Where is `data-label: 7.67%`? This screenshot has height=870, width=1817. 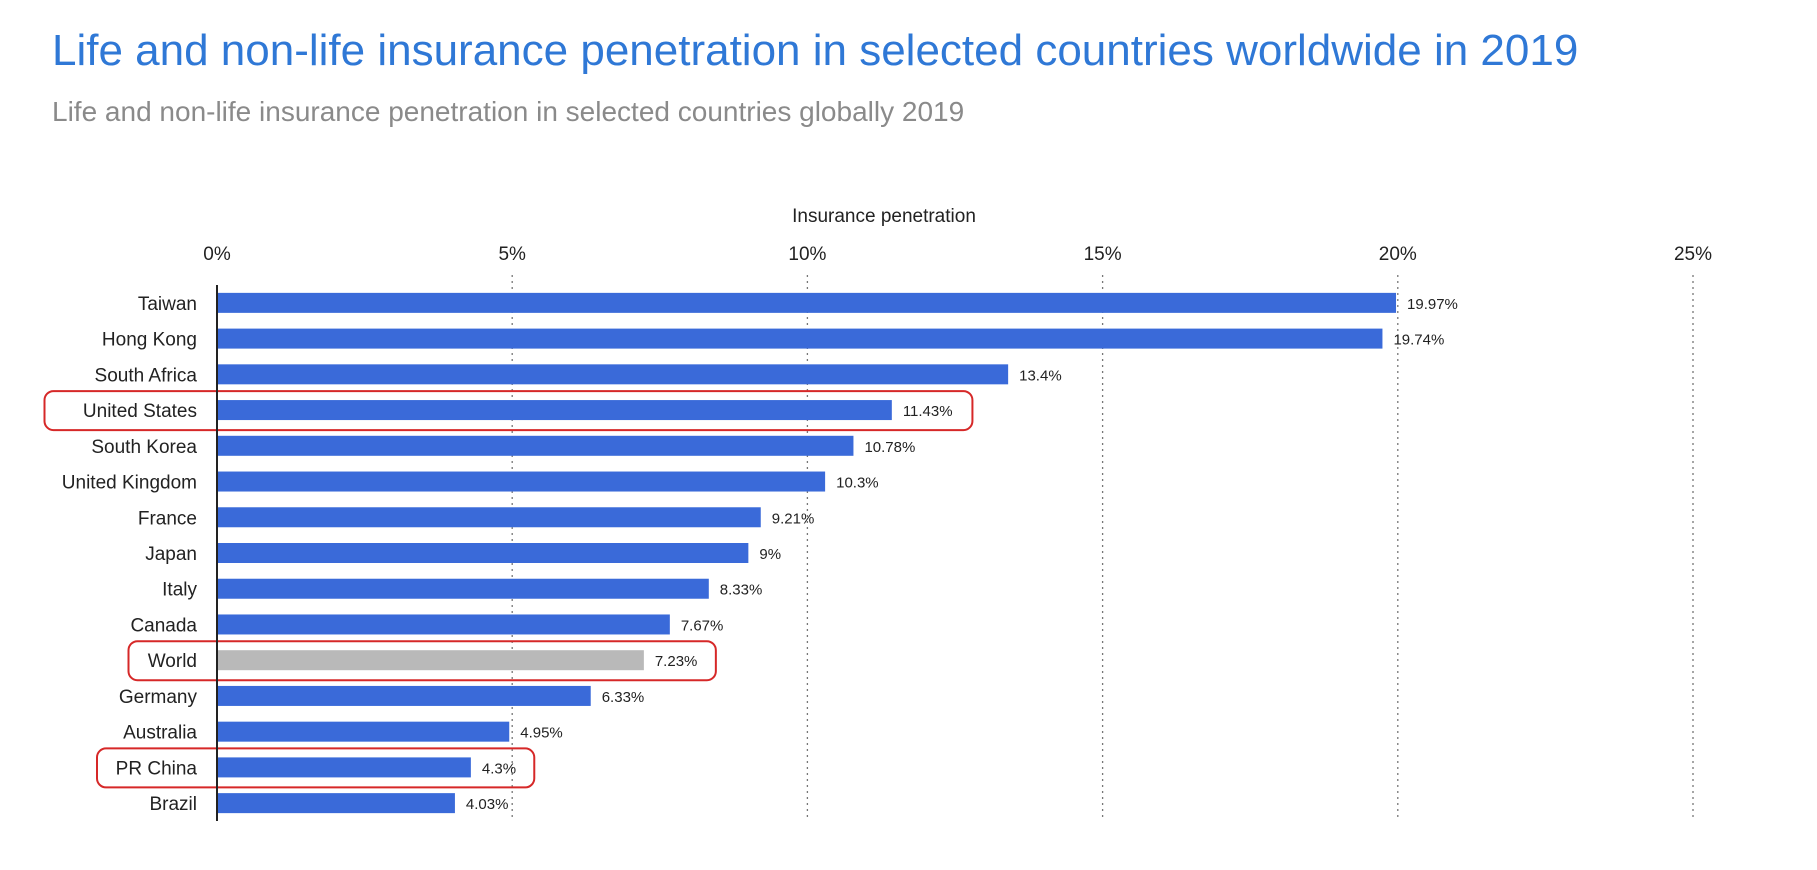
data-label: 7.67% is located at coordinates (702, 625).